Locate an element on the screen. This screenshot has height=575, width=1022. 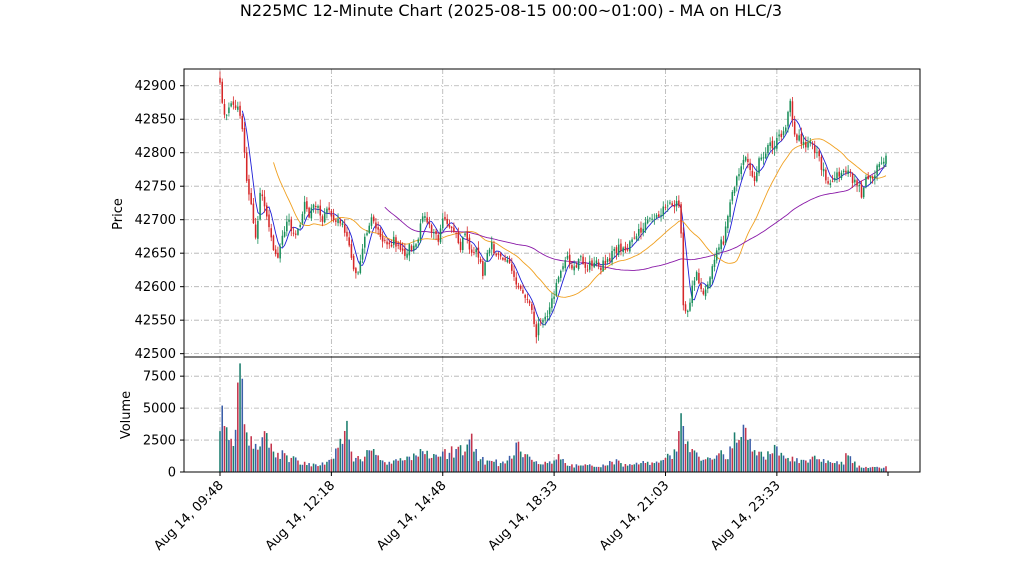
ma-long-line is located at coordinates (635, 218).